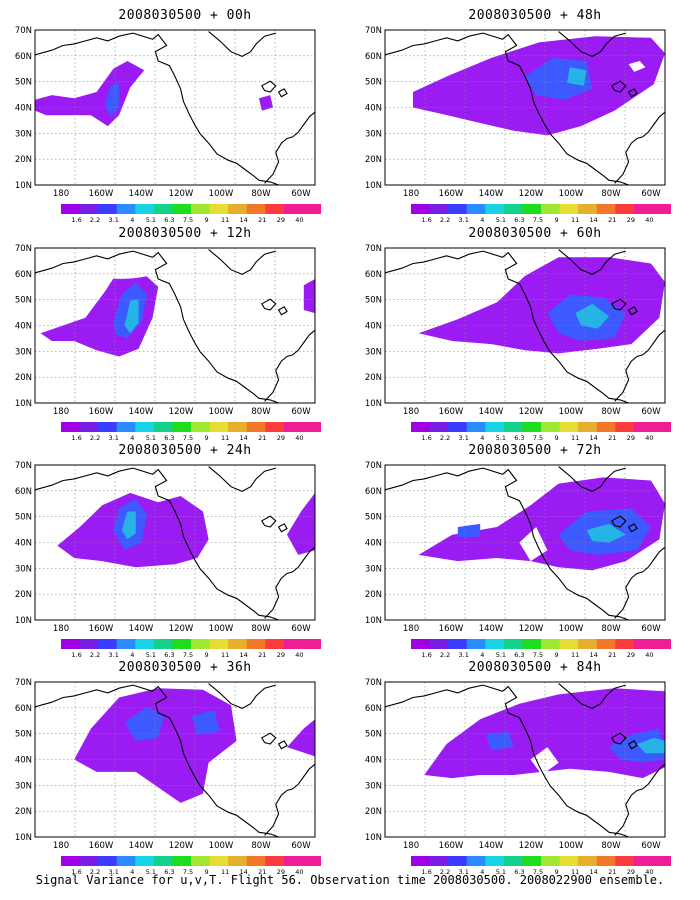  What do you see at coordinates (373, 404) in the screenshot?
I see `lat-tick-label: 10N` at bounding box center [373, 404].